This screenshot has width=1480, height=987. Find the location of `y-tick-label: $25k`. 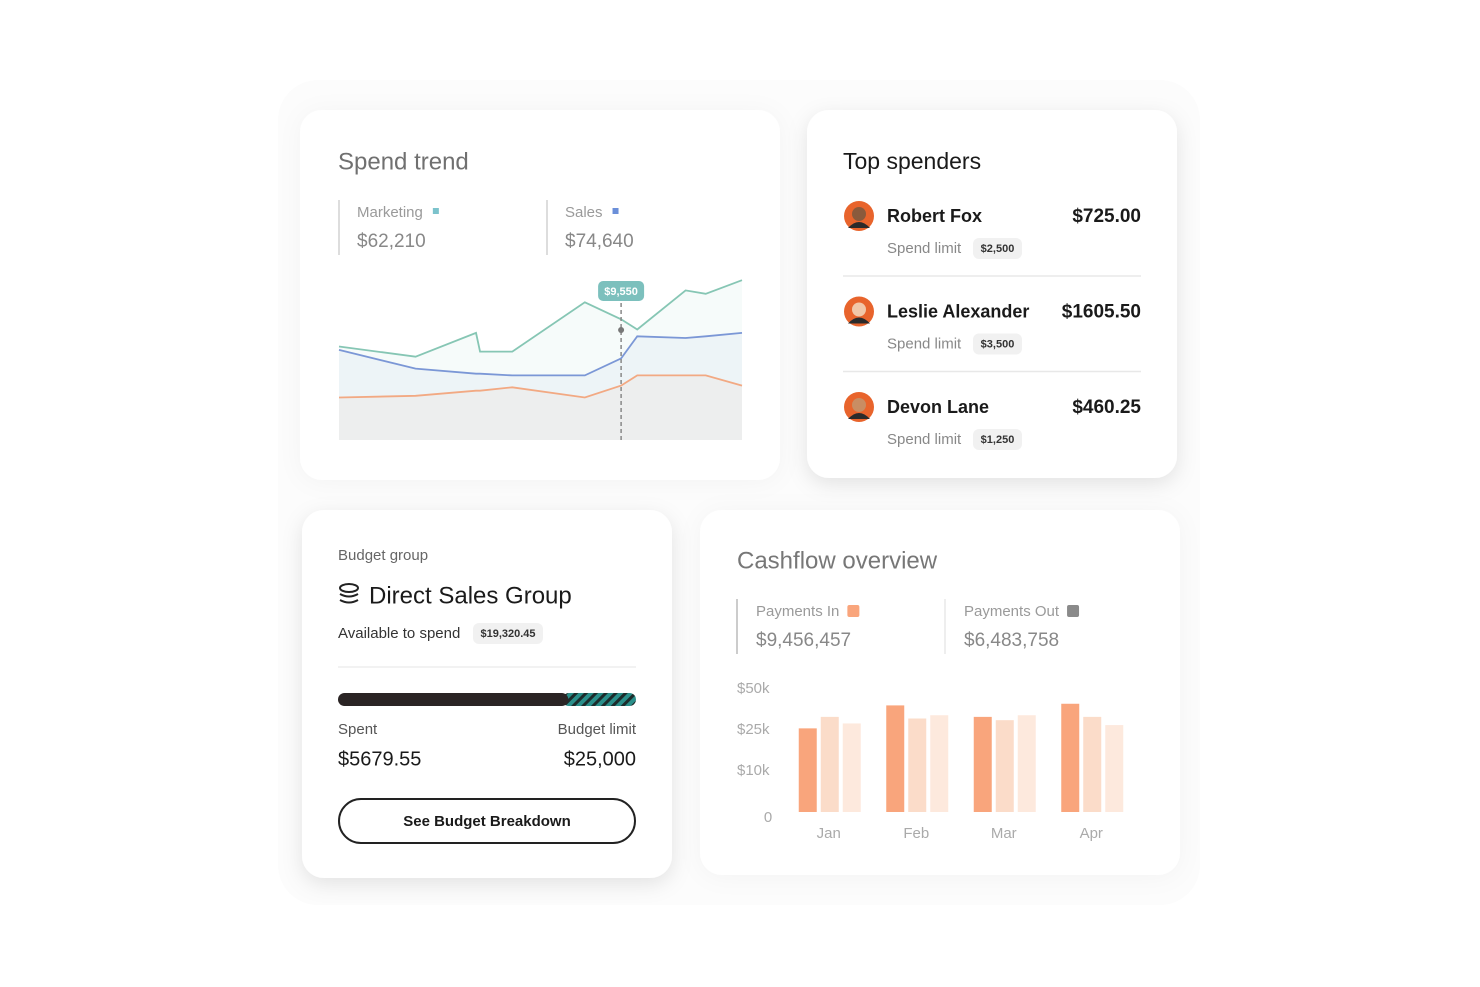

y-tick-label: $25k is located at coordinates (753, 729).